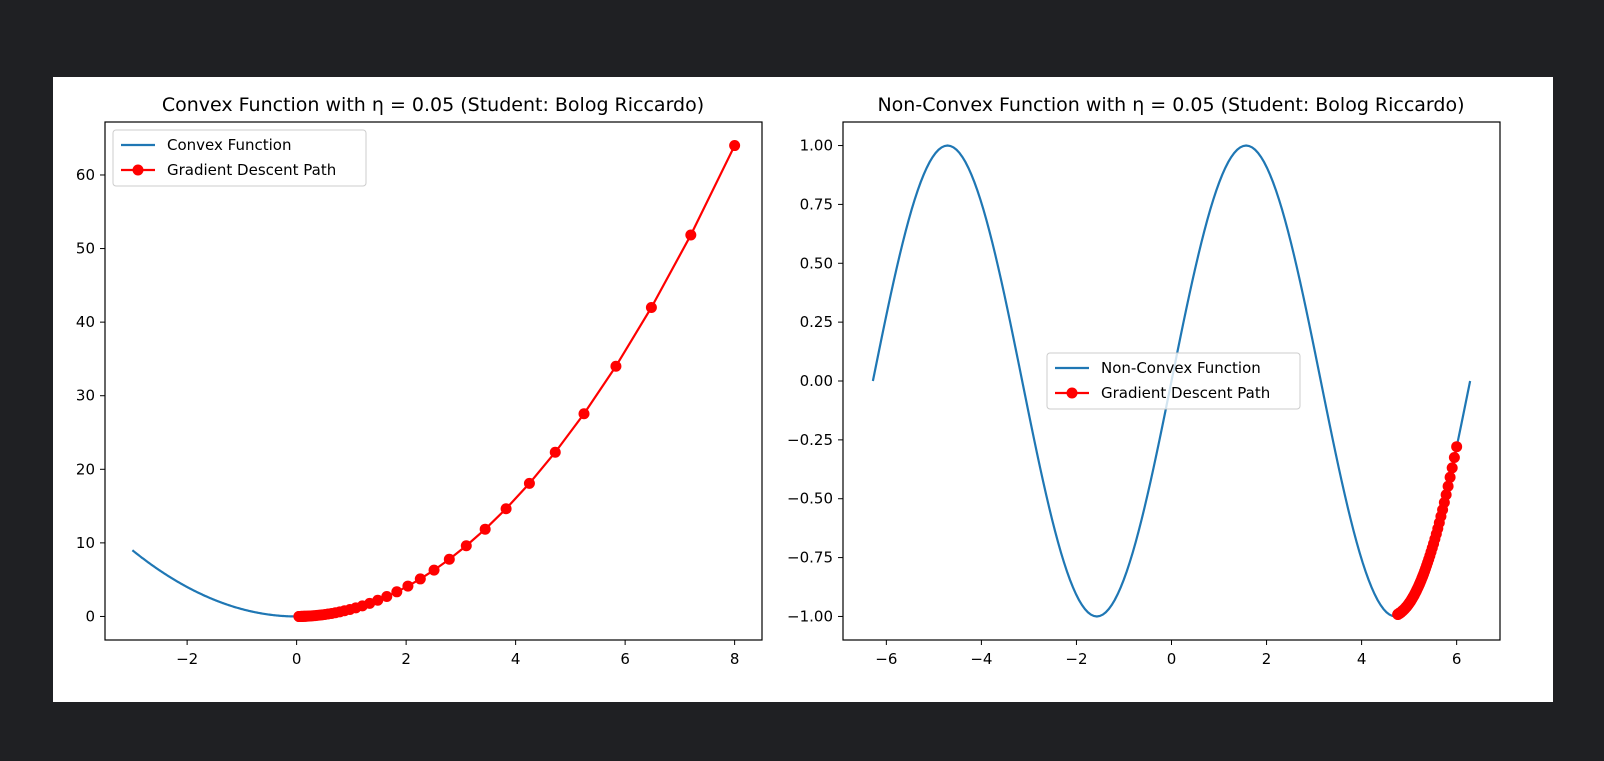 This screenshot has height=761, width=1604. I want to click on convex-x-tick-label: 6, so click(625, 659).